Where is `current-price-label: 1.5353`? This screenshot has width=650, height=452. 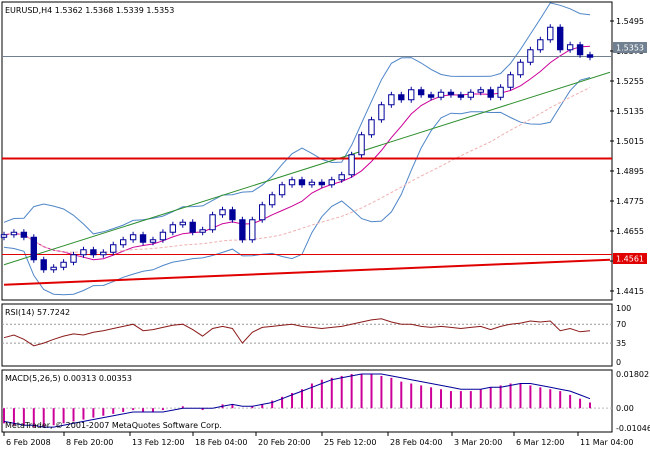
current-price-label: 1.5353 is located at coordinates (630, 48).